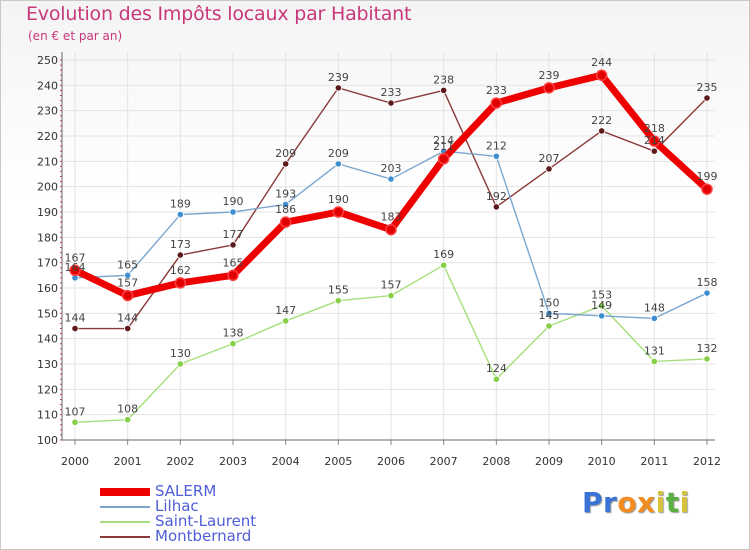  What do you see at coordinates (391, 217) in the screenshot?
I see `data-label-salerm: 183` at bounding box center [391, 217].